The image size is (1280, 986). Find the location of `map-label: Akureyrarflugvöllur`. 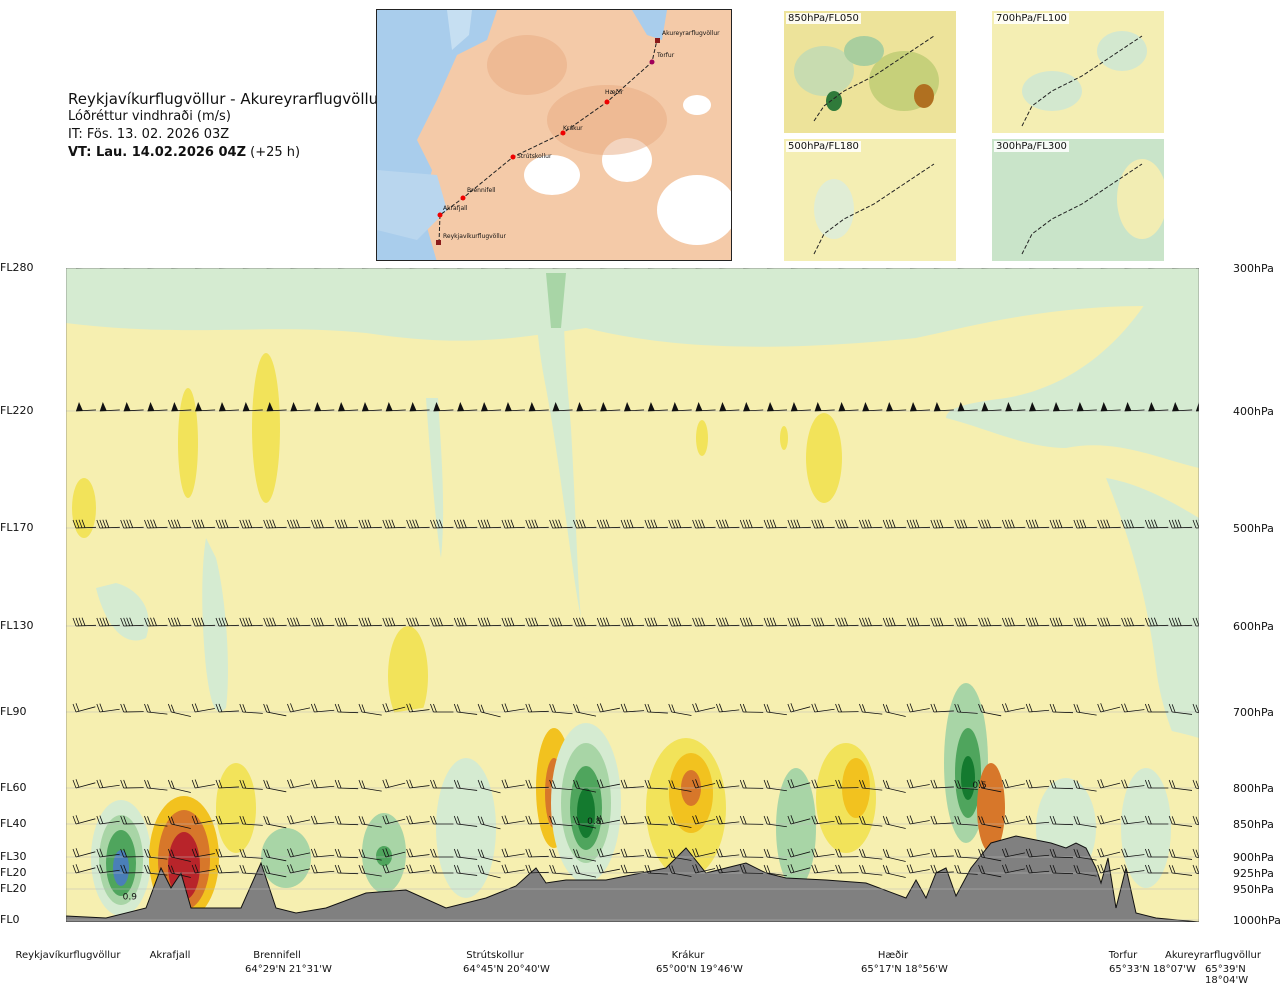

map-label: Akureyrarflugvöllur is located at coordinates (691, 33).